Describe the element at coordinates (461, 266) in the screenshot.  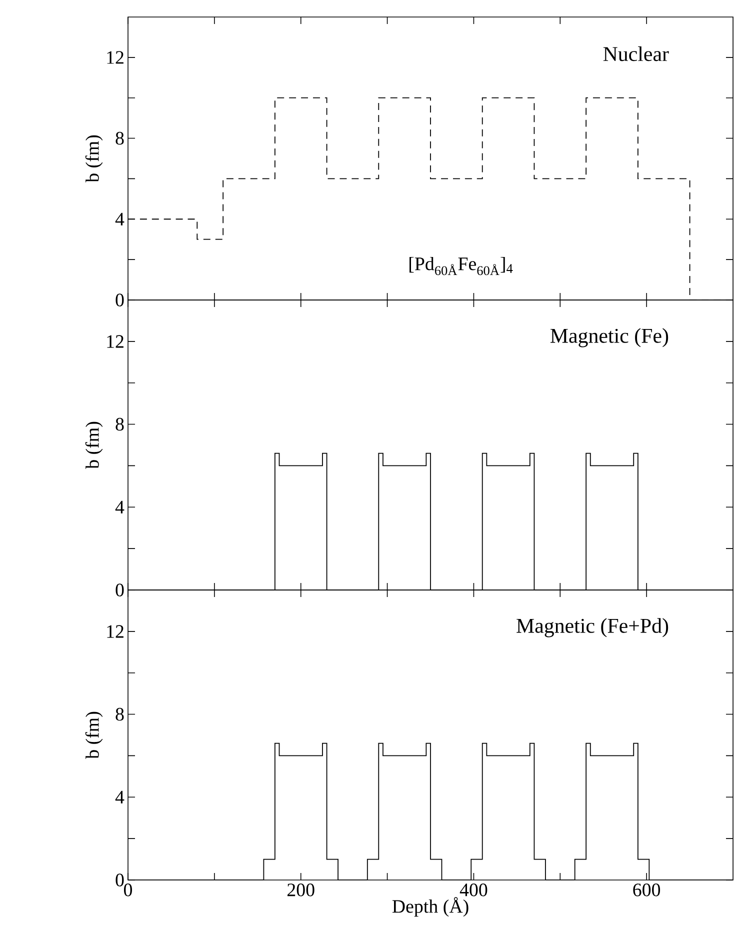
I see `annotation: [Pd$_{60Å}$Fe$_{60Å}$]$_{4}$` at that location.